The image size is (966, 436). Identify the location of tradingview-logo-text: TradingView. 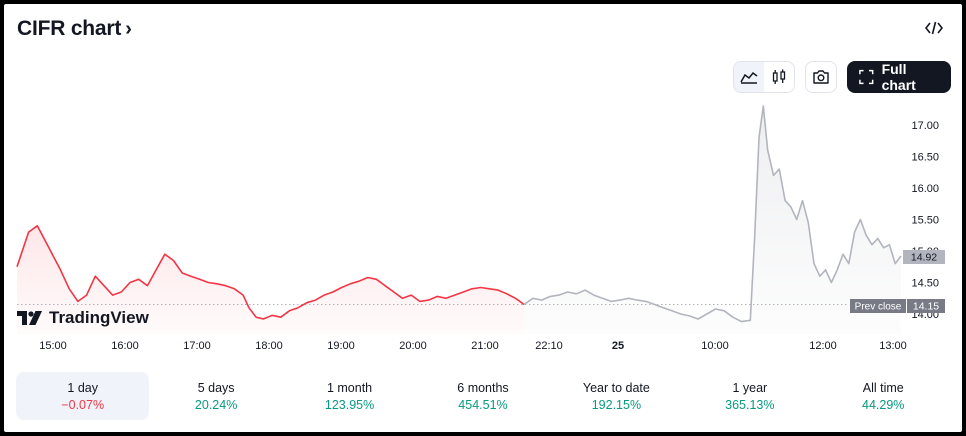
(99, 317).